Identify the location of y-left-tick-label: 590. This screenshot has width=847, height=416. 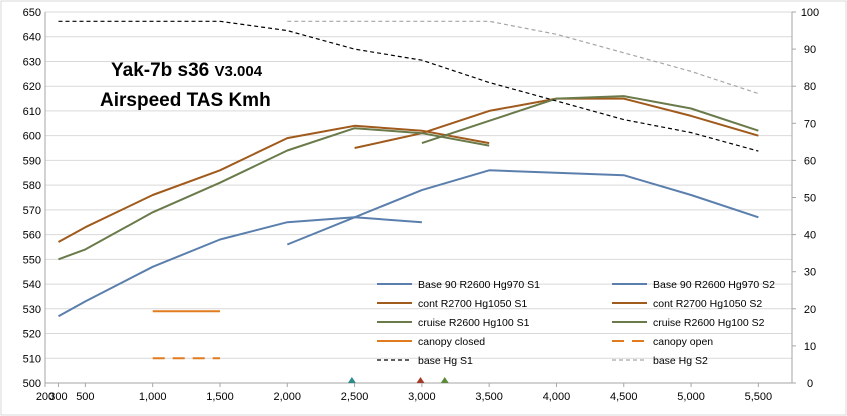
(32, 161).